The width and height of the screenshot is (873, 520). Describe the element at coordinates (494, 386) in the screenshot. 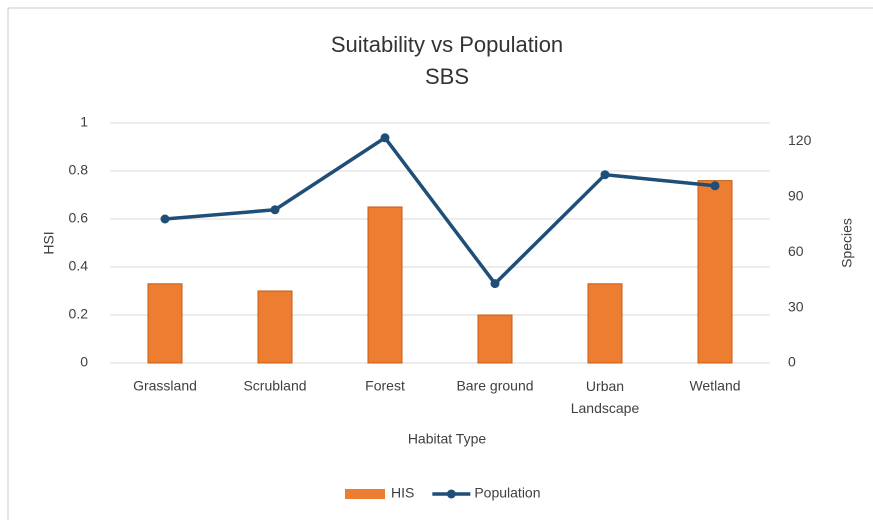

I see `x-tick-label: Bare ground` at that location.